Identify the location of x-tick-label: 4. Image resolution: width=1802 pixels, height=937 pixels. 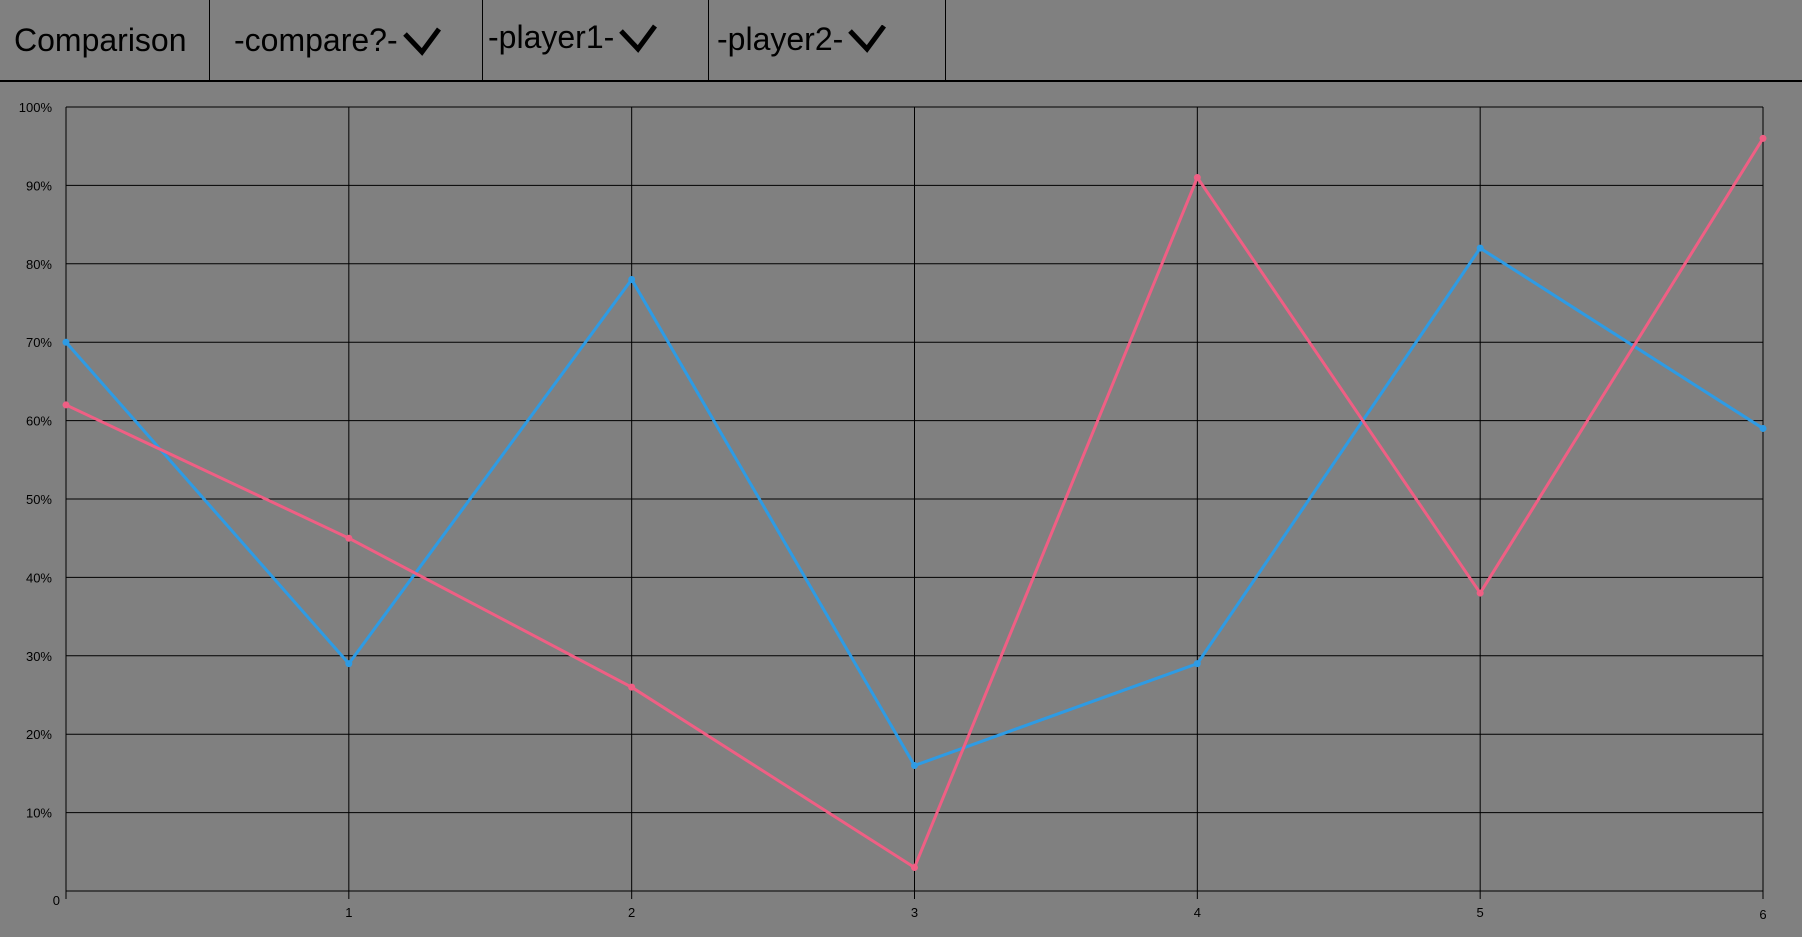
(1197, 912).